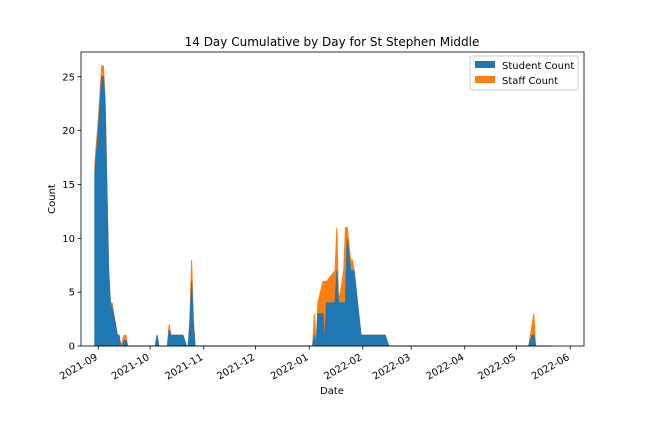 The height and width of the screenshot is (436, 648). What do you see at coordinates (185, 367) in the screenshot?
I see `x-tick-label: 2021-11` at bounding box center [185, 367].